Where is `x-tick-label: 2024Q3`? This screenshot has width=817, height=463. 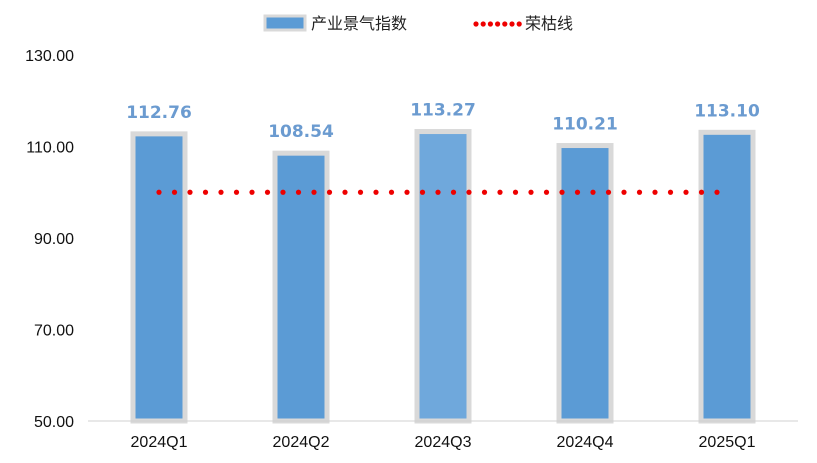
x-tick-label: 2024Q3 is located at coordinates (443, 442).